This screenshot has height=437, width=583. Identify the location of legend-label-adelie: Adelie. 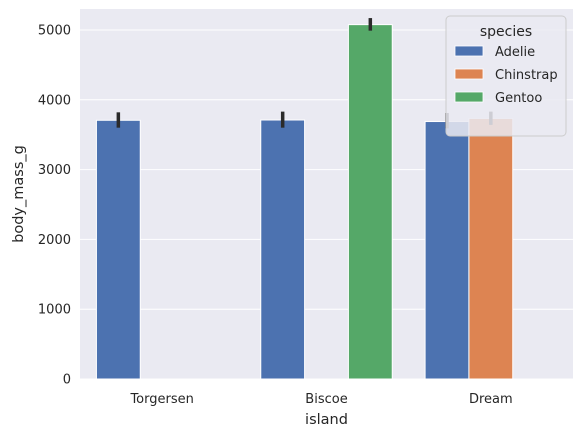
(515, 52).